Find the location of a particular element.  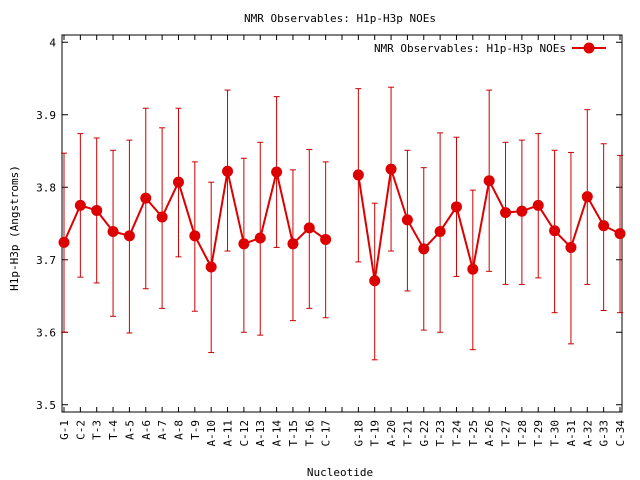

x-tick-label: A-7 is located at coordinates (162, 430).